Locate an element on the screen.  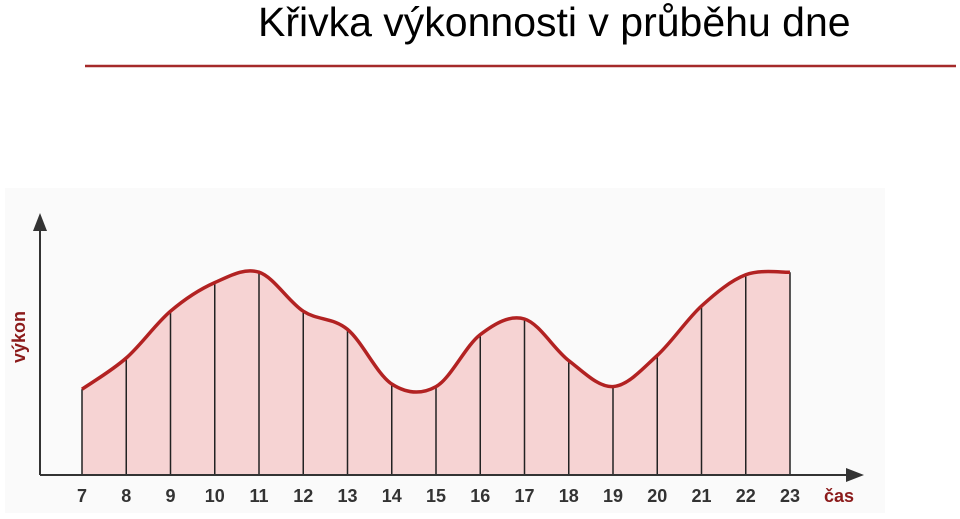
x-tick-label: 15 is located at coordinates (436, 496).